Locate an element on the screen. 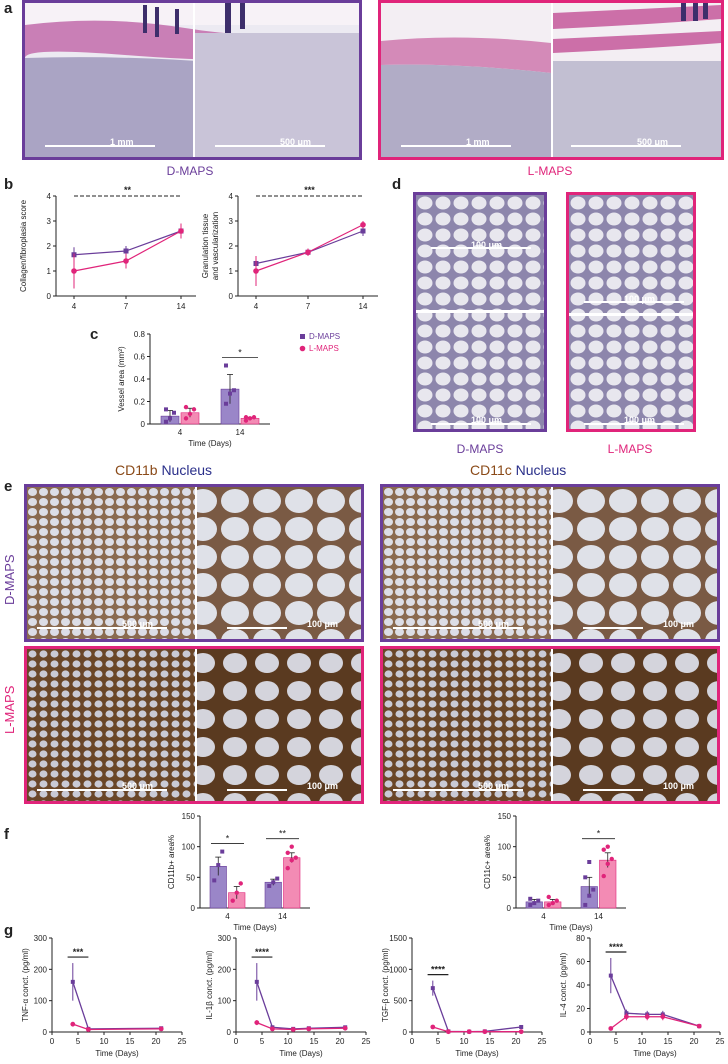 This screenshot has height=1064, width=728. y-tick-label: 200 is located at coordinates (225, 969).